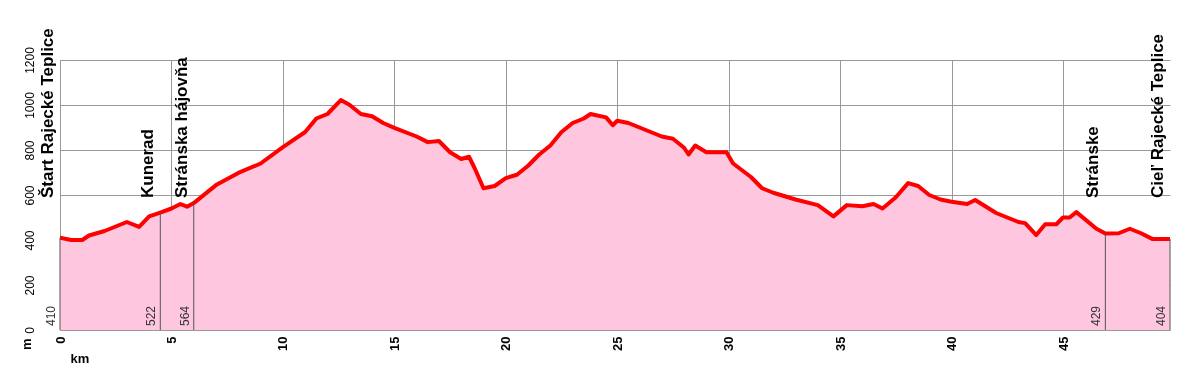 This screenshot has width=1200, height=368. What do you see at coordinates (952, 343) in the screenshot?
I see `x-tick-label: 40` at bounding box center [952, 343].